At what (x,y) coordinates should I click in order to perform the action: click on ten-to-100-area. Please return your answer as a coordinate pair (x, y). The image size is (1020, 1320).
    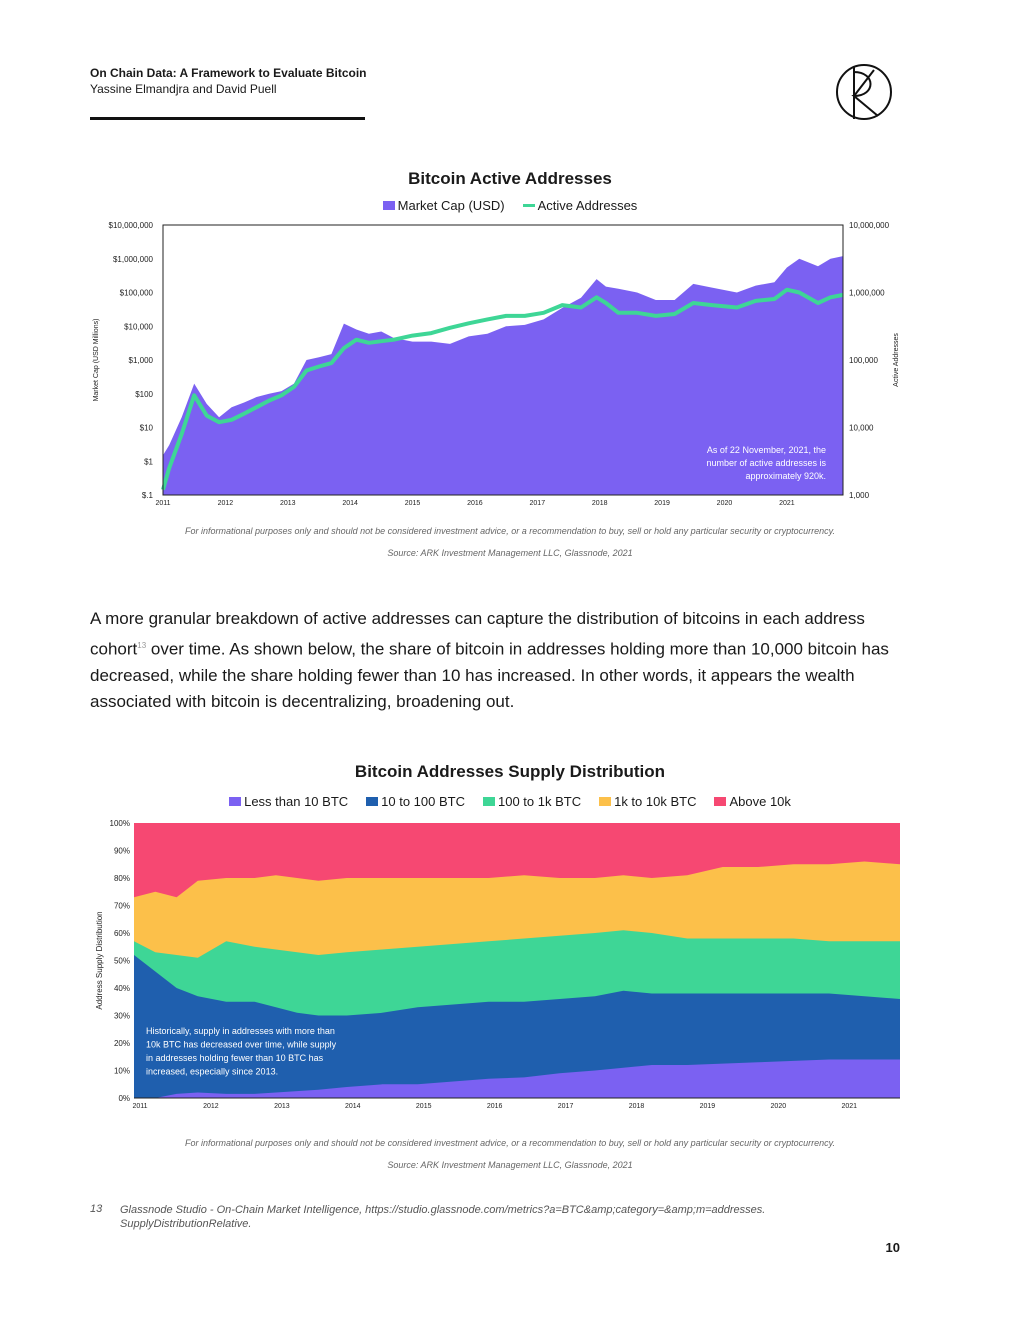
    Looking at the image, I should click on (517, 1026).